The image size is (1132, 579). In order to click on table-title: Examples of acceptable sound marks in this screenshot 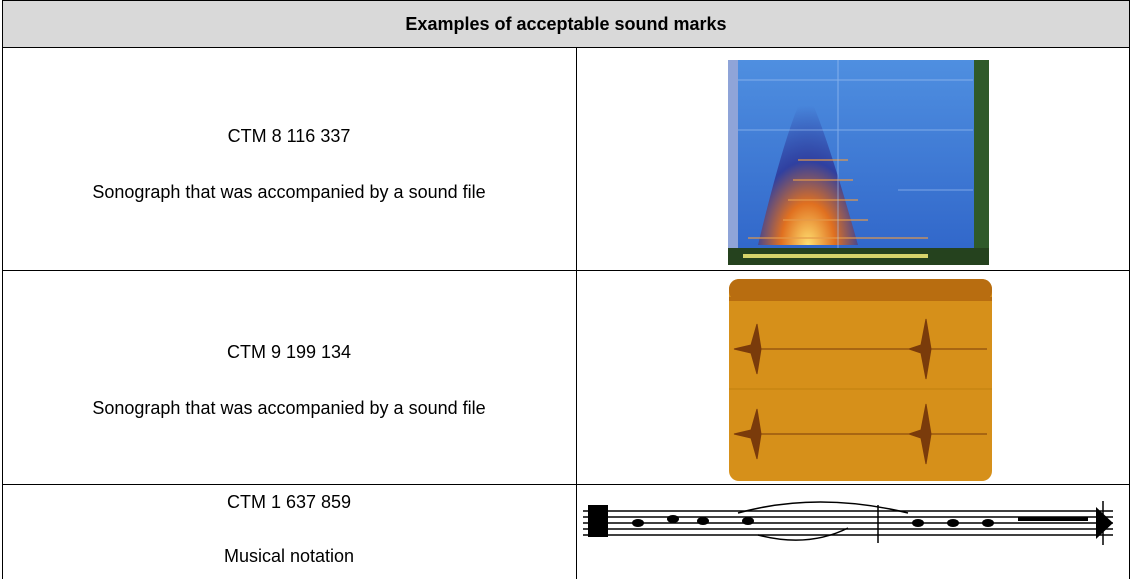, I will do `click(566, 24)`.